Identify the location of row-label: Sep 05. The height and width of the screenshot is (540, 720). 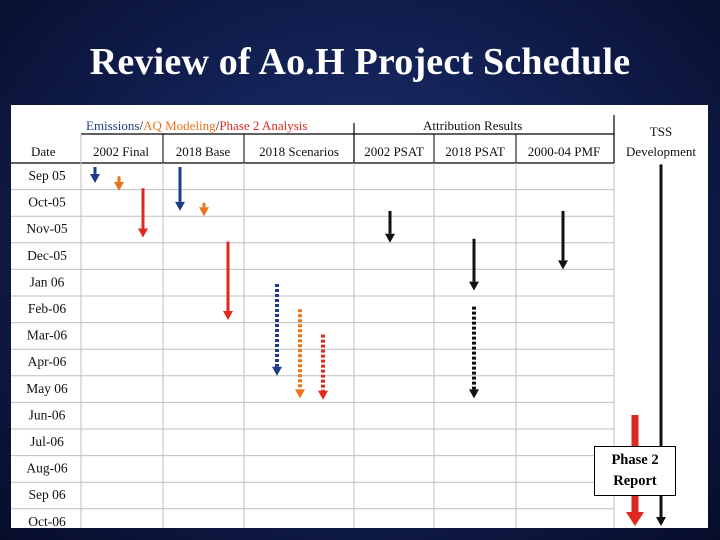
(46, 175).